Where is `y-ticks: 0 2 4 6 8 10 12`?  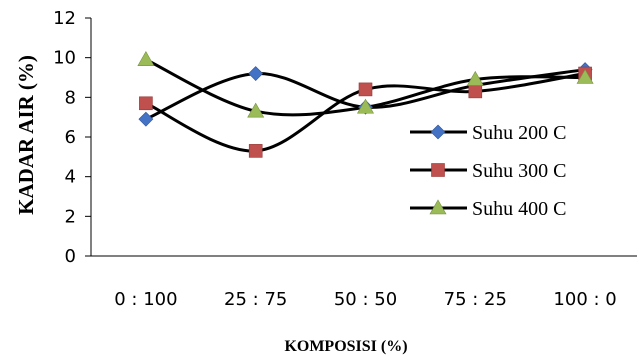 y-ticks: 0 2 4 6 8 10 12 is located at coordinates (72, 137).